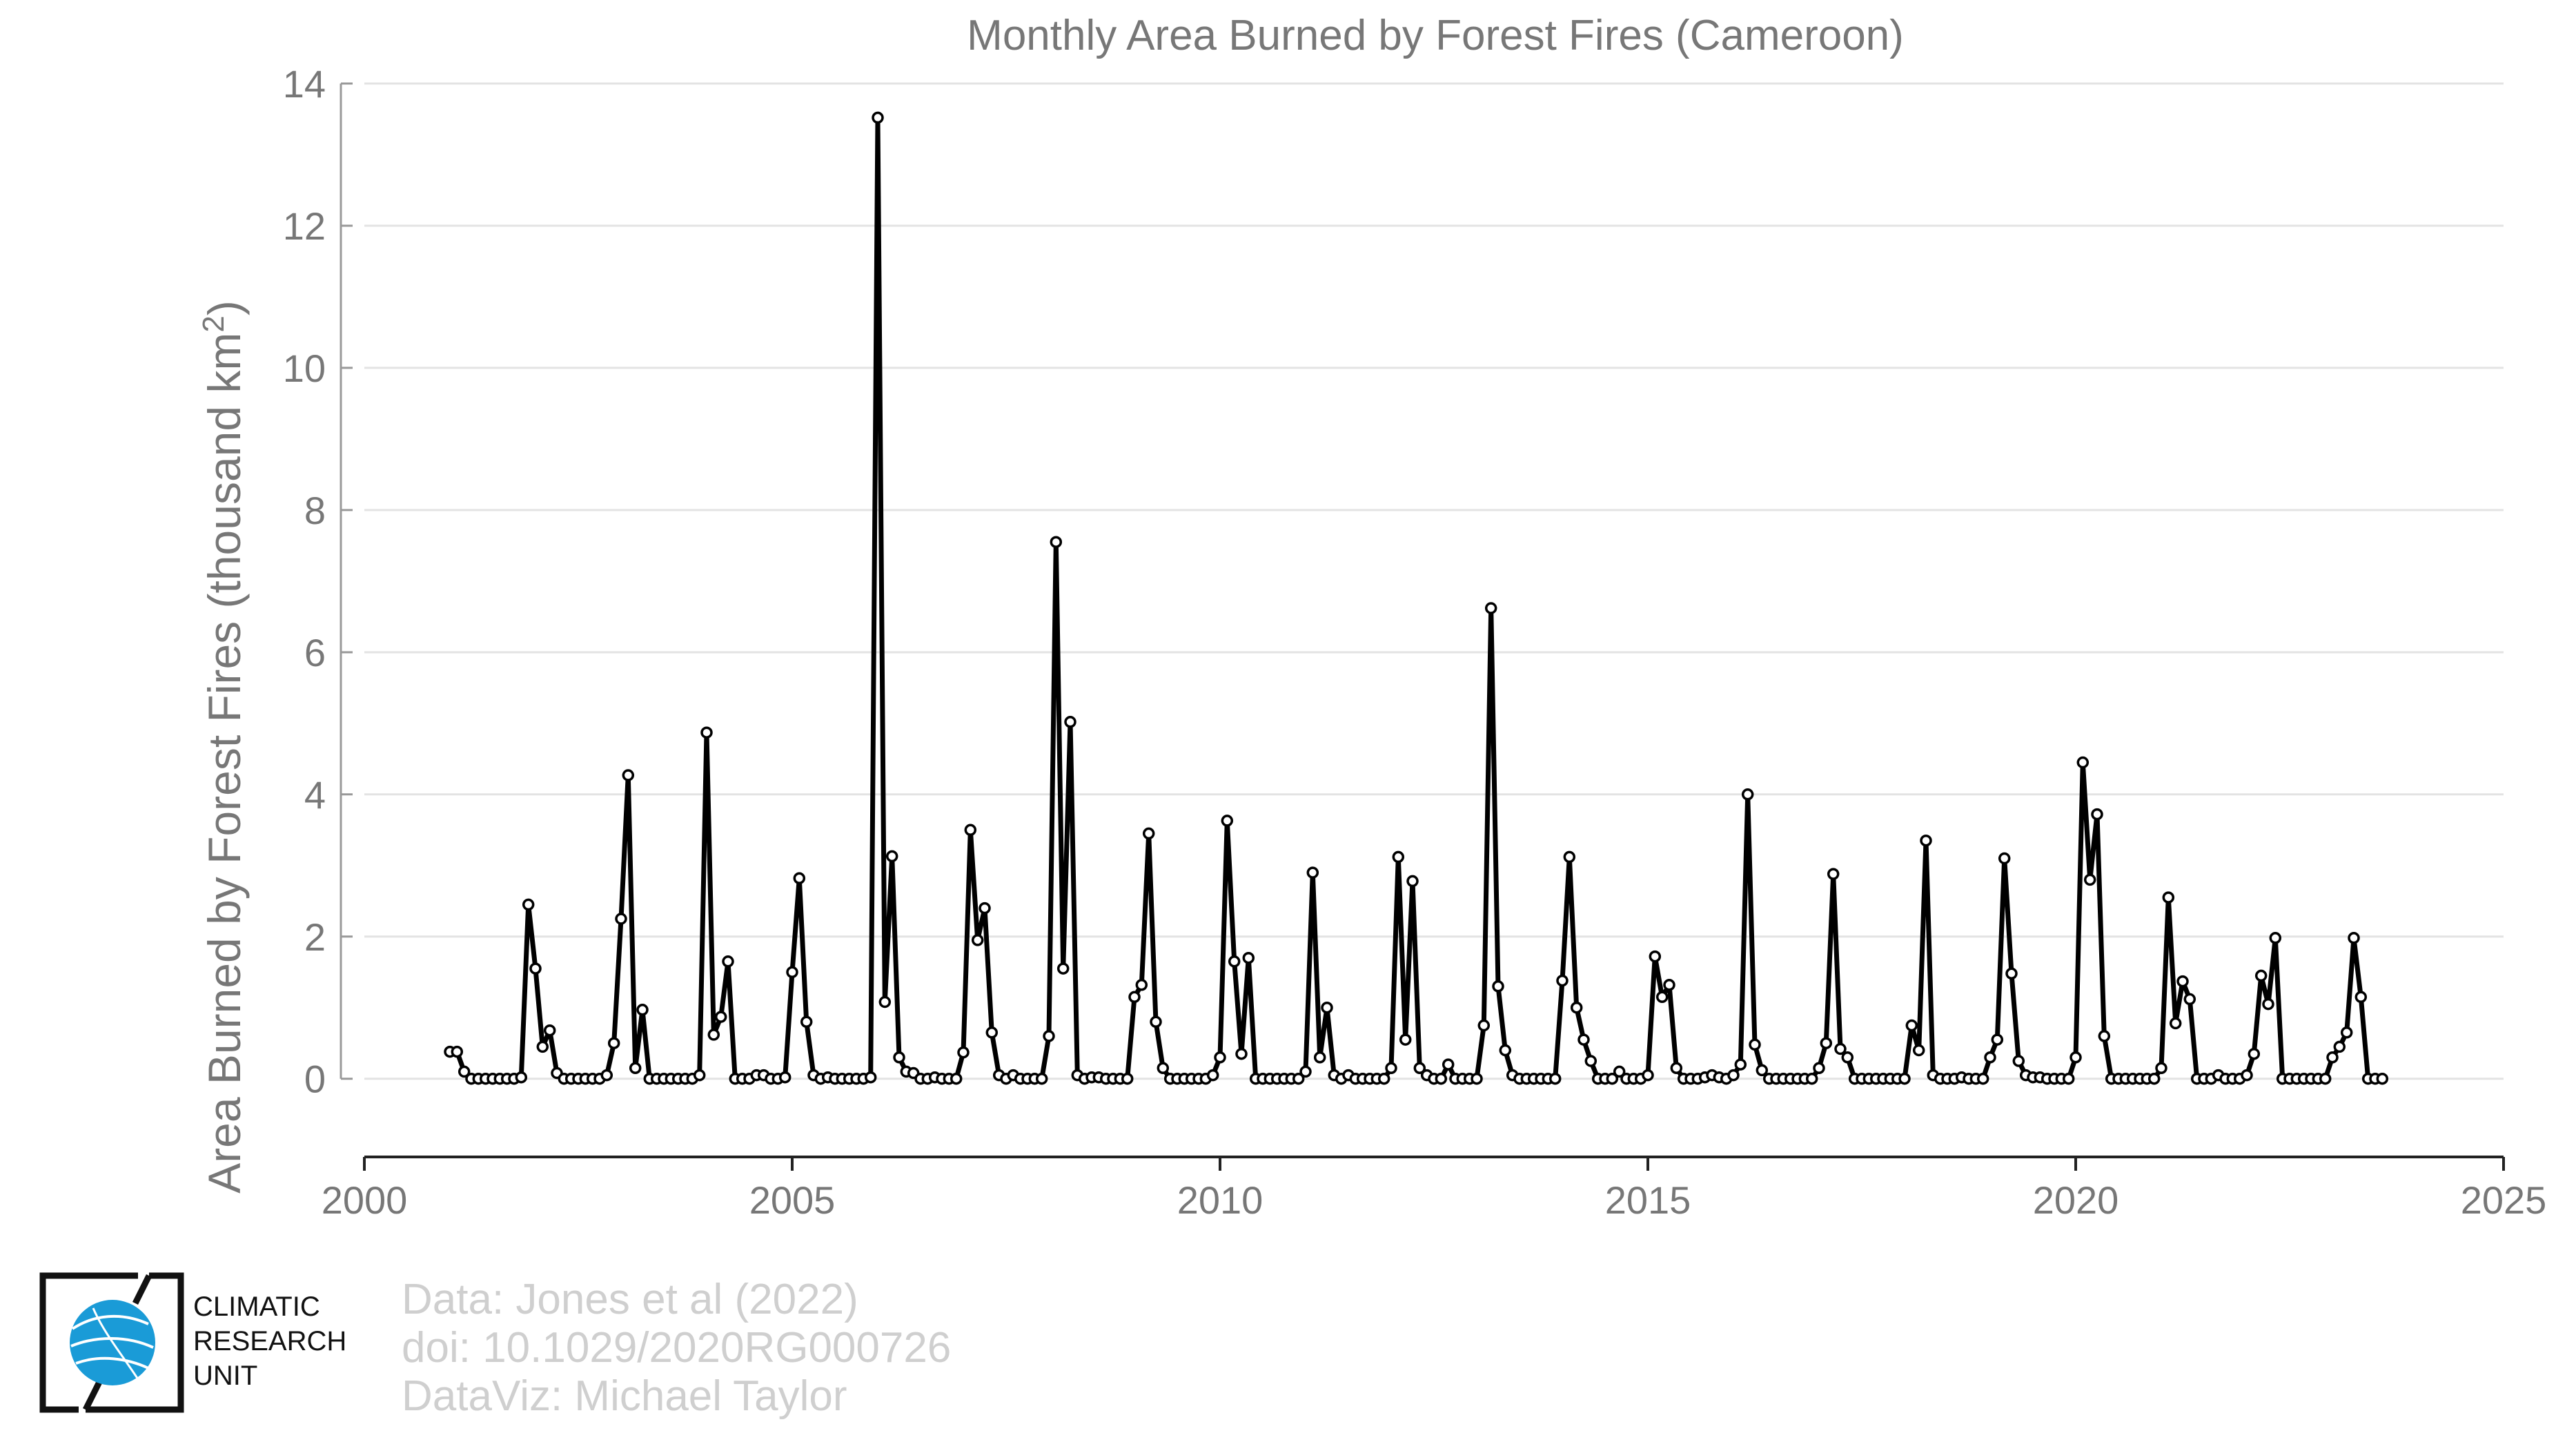 The image size is (2576, 1451). I want to click on y-tick-label: 14, so click(304, 84).